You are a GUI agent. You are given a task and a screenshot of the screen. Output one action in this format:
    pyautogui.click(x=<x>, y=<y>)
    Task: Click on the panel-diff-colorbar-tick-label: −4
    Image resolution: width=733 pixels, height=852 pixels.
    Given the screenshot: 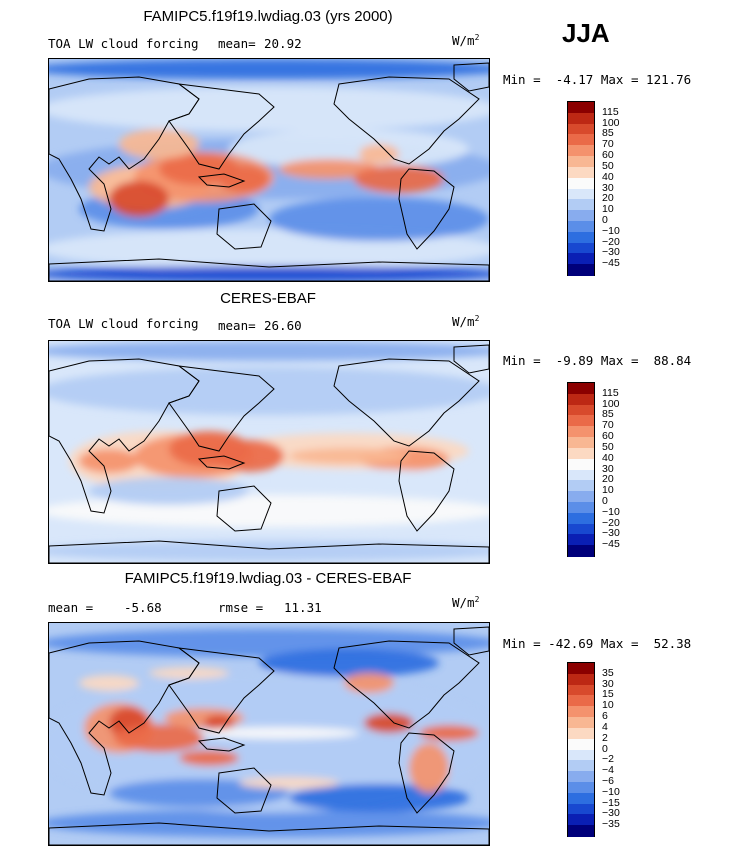 What is the action you would take?
    pyautogui.click(x=608, y=770)
    